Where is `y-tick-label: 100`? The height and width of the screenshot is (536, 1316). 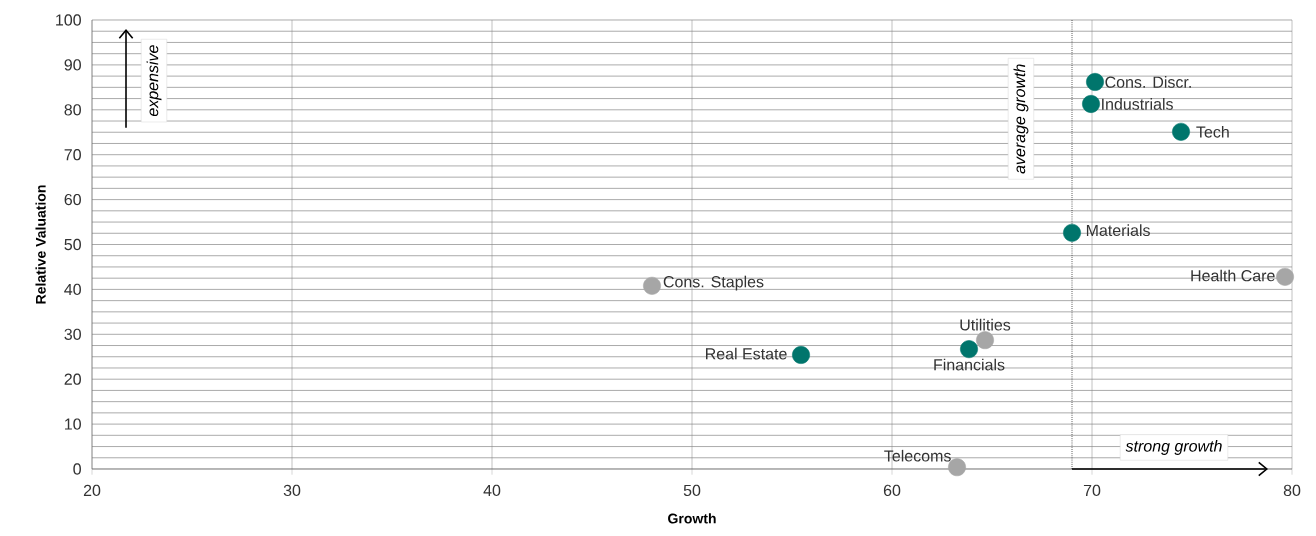 y-tick-label: 100 is located at coordinates (68, 20).